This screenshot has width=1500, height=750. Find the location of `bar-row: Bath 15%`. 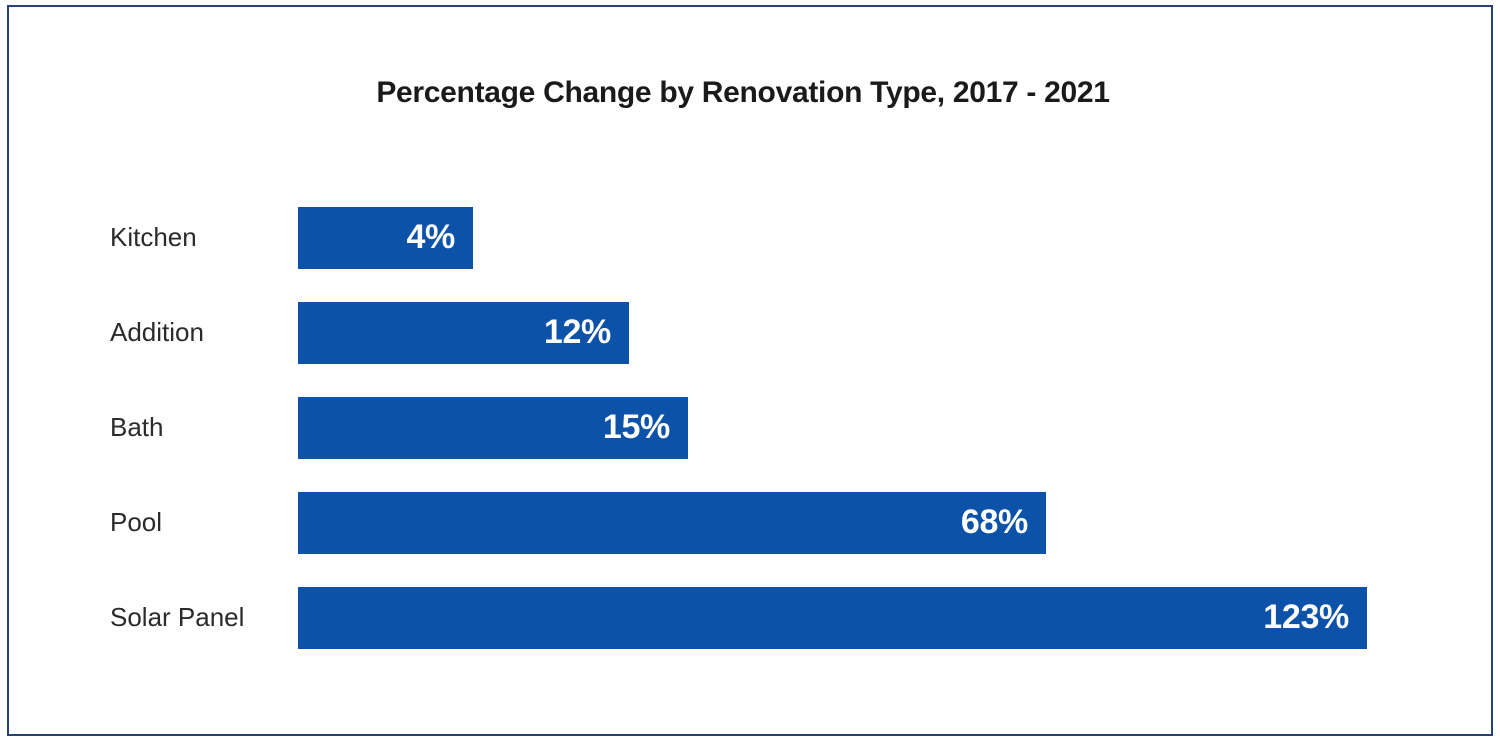

bar-row: Bath 15% is located at coordinates (805, 427).